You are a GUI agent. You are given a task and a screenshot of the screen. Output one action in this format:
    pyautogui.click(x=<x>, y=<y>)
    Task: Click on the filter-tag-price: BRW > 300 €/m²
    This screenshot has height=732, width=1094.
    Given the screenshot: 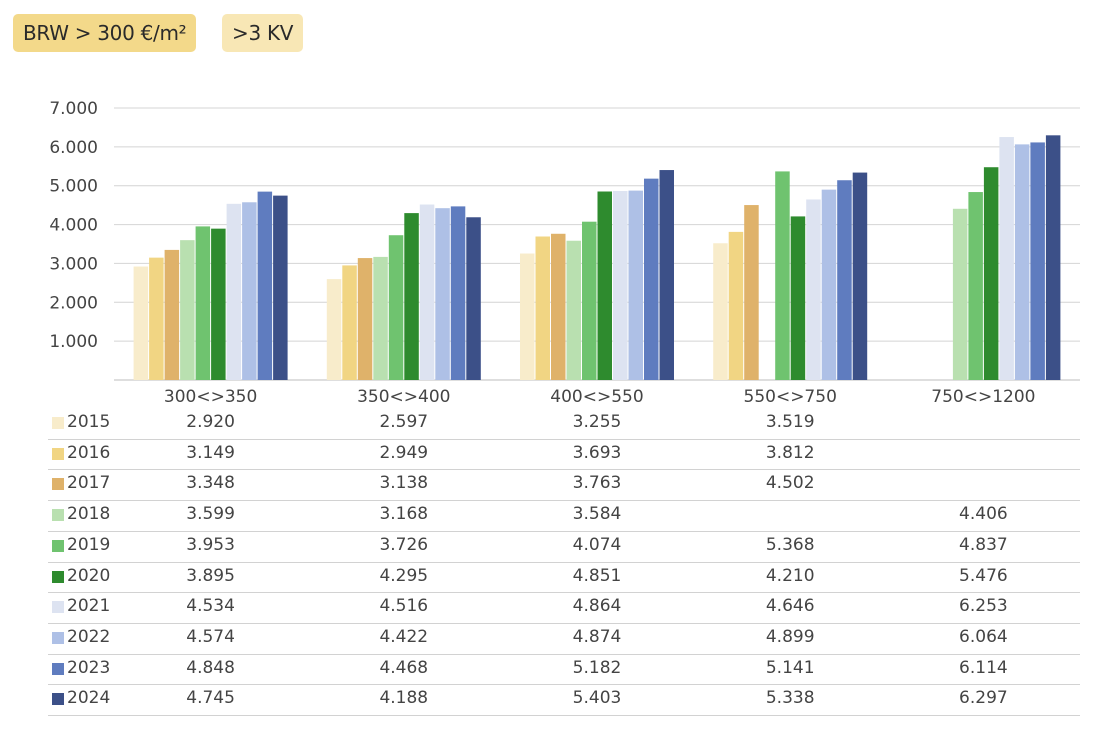 What is the action you would take?
    pyautogui.click(x=105, y=33)
    